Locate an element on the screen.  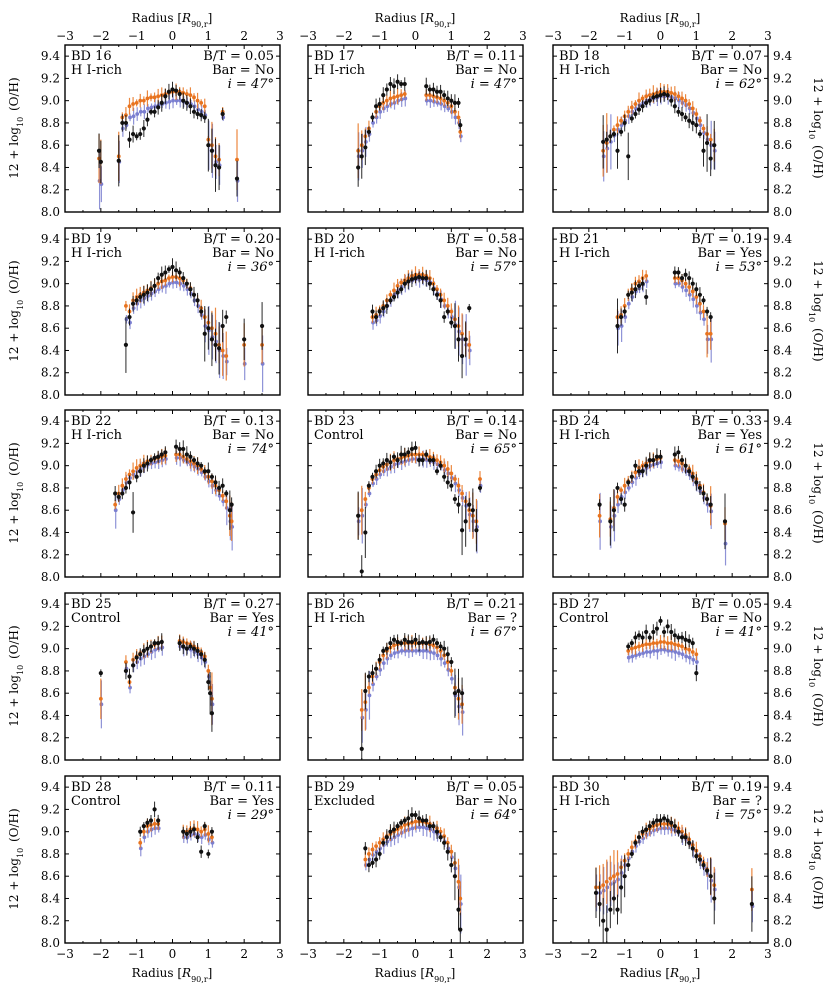
x-axis-label: Radius [R90,r] is located at coordinates (660, 975).